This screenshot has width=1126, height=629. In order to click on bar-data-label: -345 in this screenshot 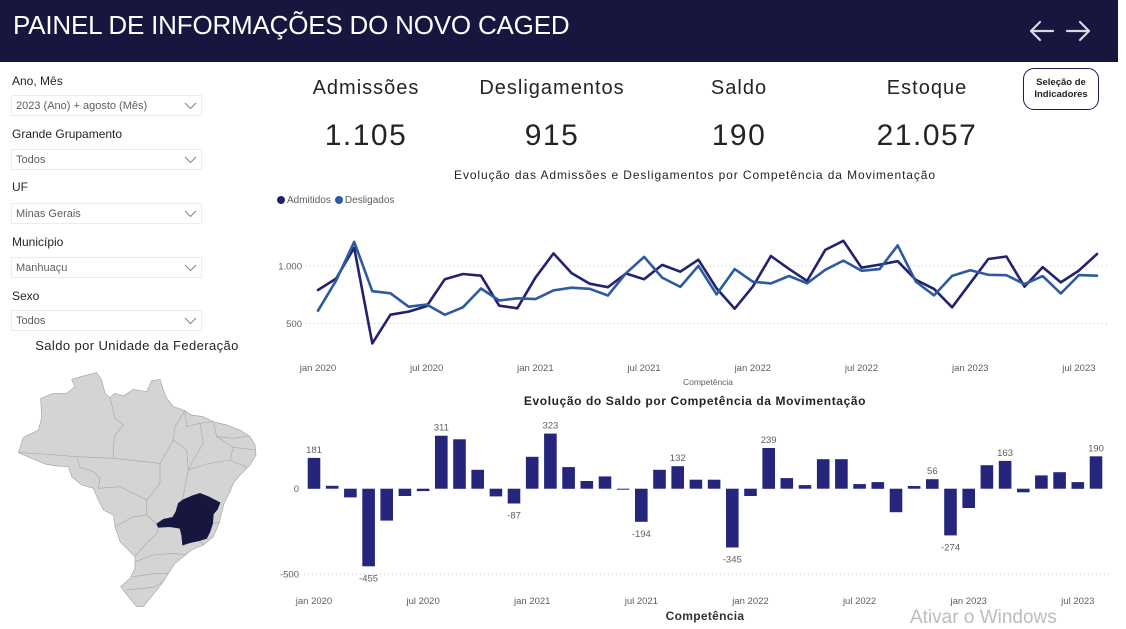, I will do `click(732, 560)`.